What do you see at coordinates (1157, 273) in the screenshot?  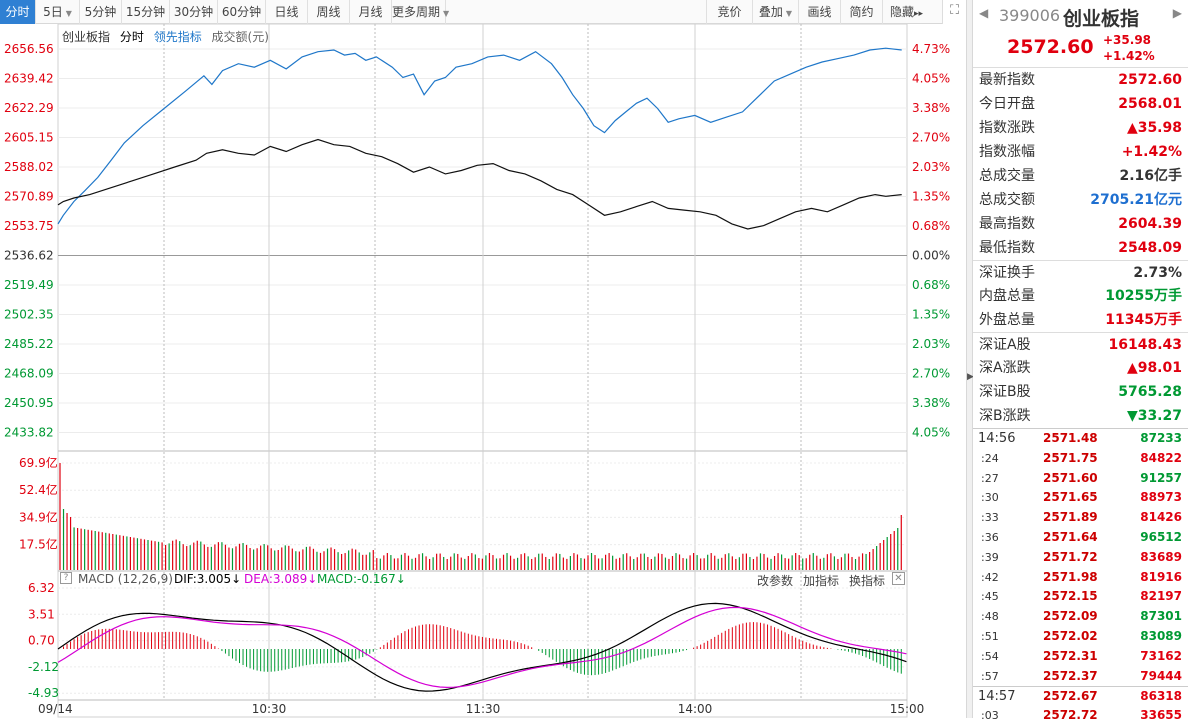 I see `stat-value: 2.73%` at bounding box center [1157, 273].